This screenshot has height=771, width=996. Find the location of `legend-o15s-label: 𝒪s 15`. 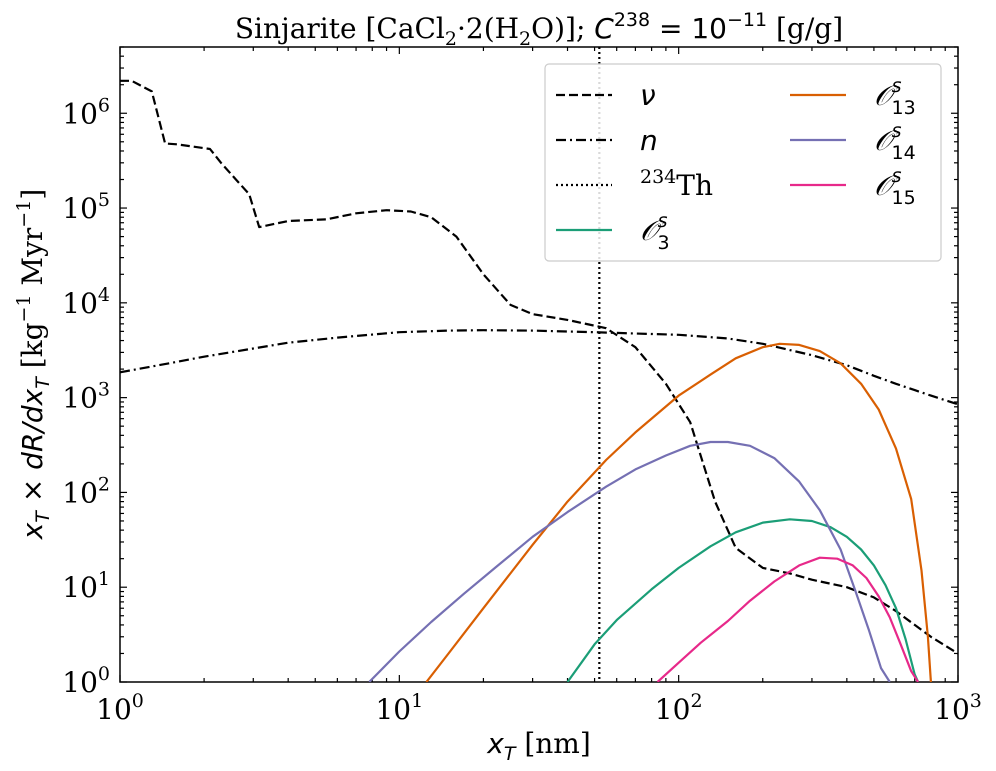

legend-o15s-label: 𝒪s 15 is located at coordinates (895, 187).